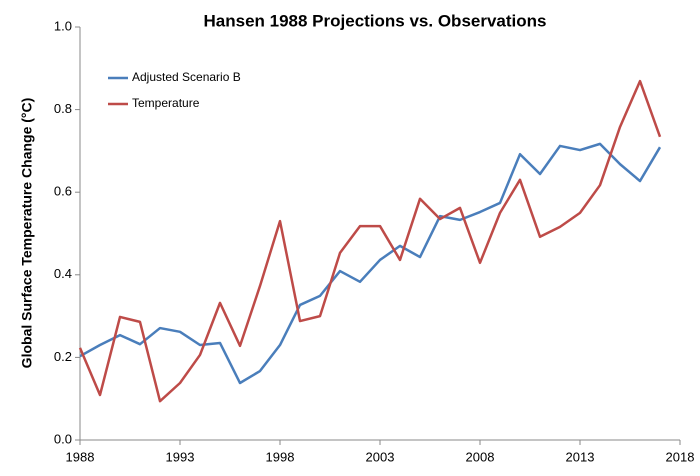 The width and height of the screenshot is (700, 476). What do you see at coordinates (27, 233) in the screenshot?
I see `y-axis-label: Global Surface Temperature Change (°C)` at bounding box center [27, 233].